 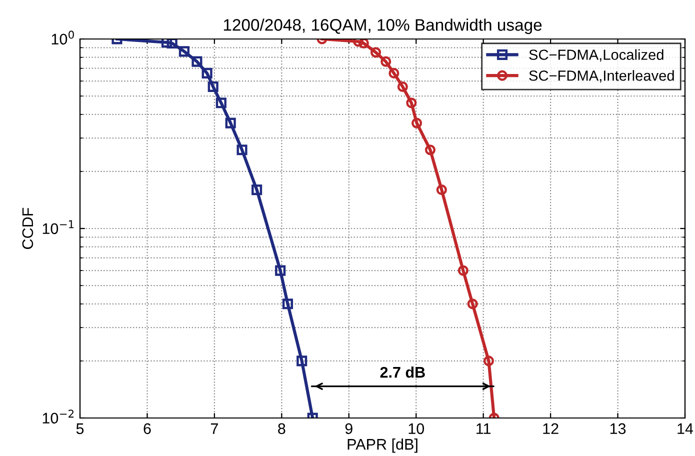 What do you see at coordinates (383, 26) in the screenshot?
I see `chart-title: 1200/2048, 16QAM, 10% Bandwidth usage` at bounding box center [383, 26].